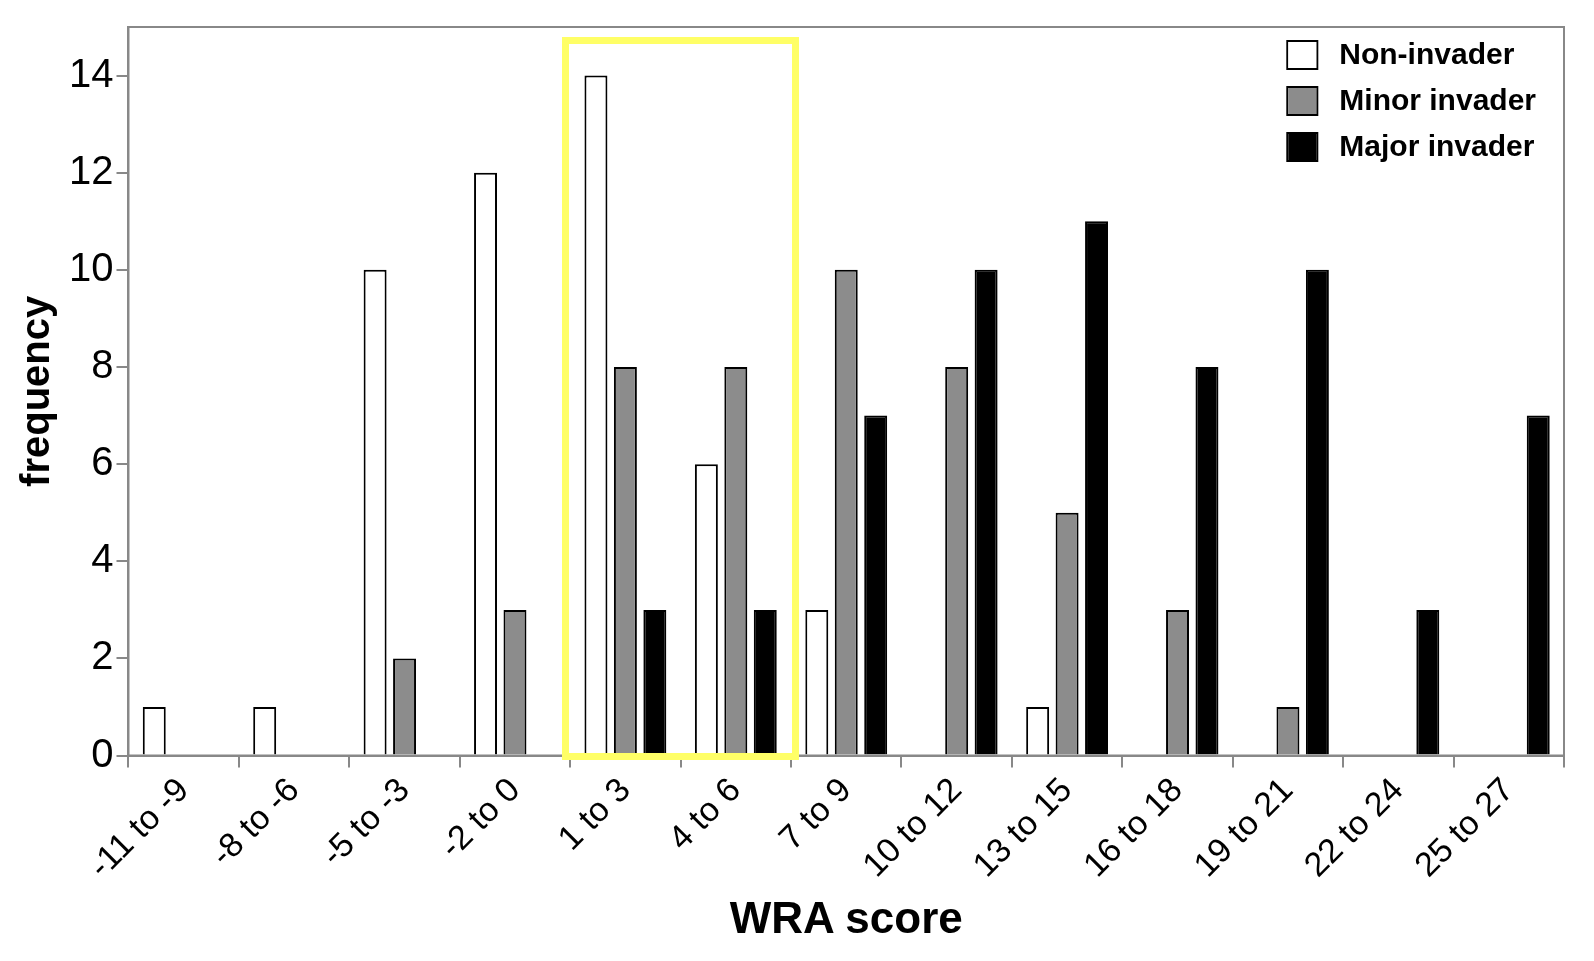 The height and width of the screenshot is (961, 1594). Describe the element at coordinates (479, 817) in the screenshot. I see `x-tick-label: -2 to 0` at that location.